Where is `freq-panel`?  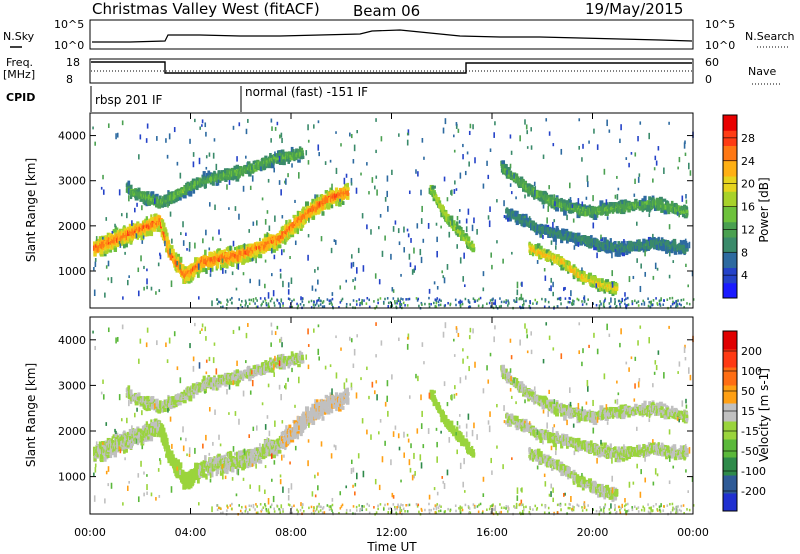 freq-panel is located at coordinates (391, 71).